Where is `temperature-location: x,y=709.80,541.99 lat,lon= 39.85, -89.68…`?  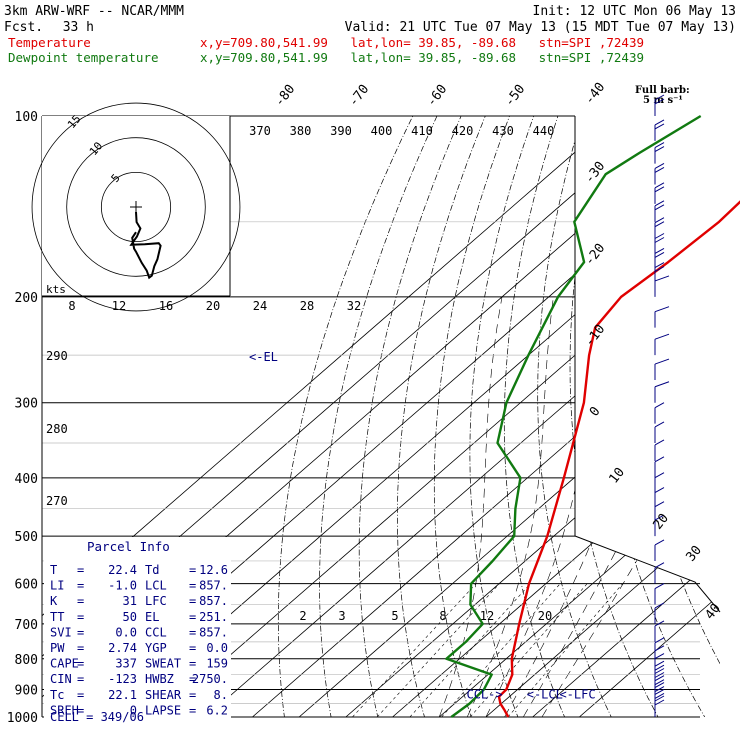
temperature-location: x,y=709.80,541.99 lat,lon= 39.85, -89.68… is located at coordinates (422, 42).